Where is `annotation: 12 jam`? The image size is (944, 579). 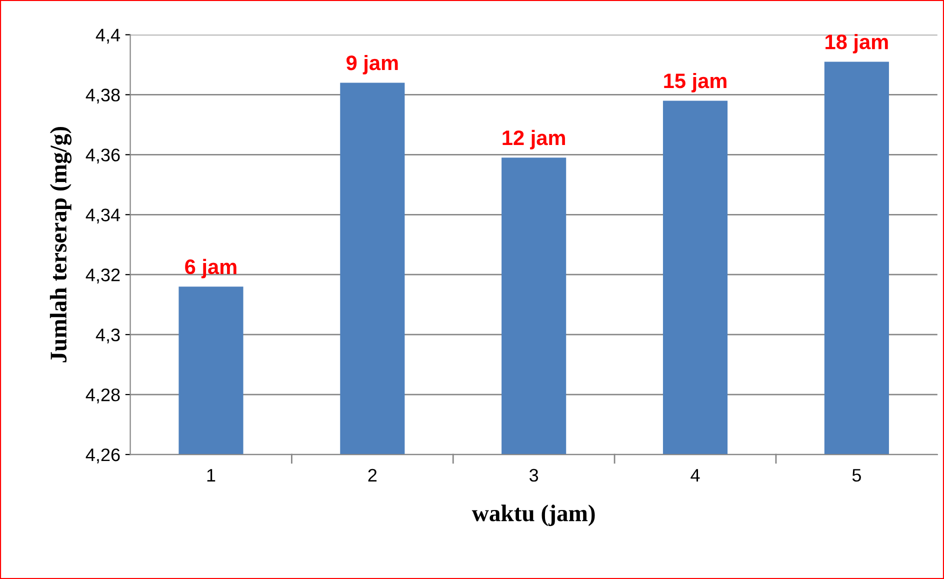
annotation: 12 jam is located at coordinates (533, 140).